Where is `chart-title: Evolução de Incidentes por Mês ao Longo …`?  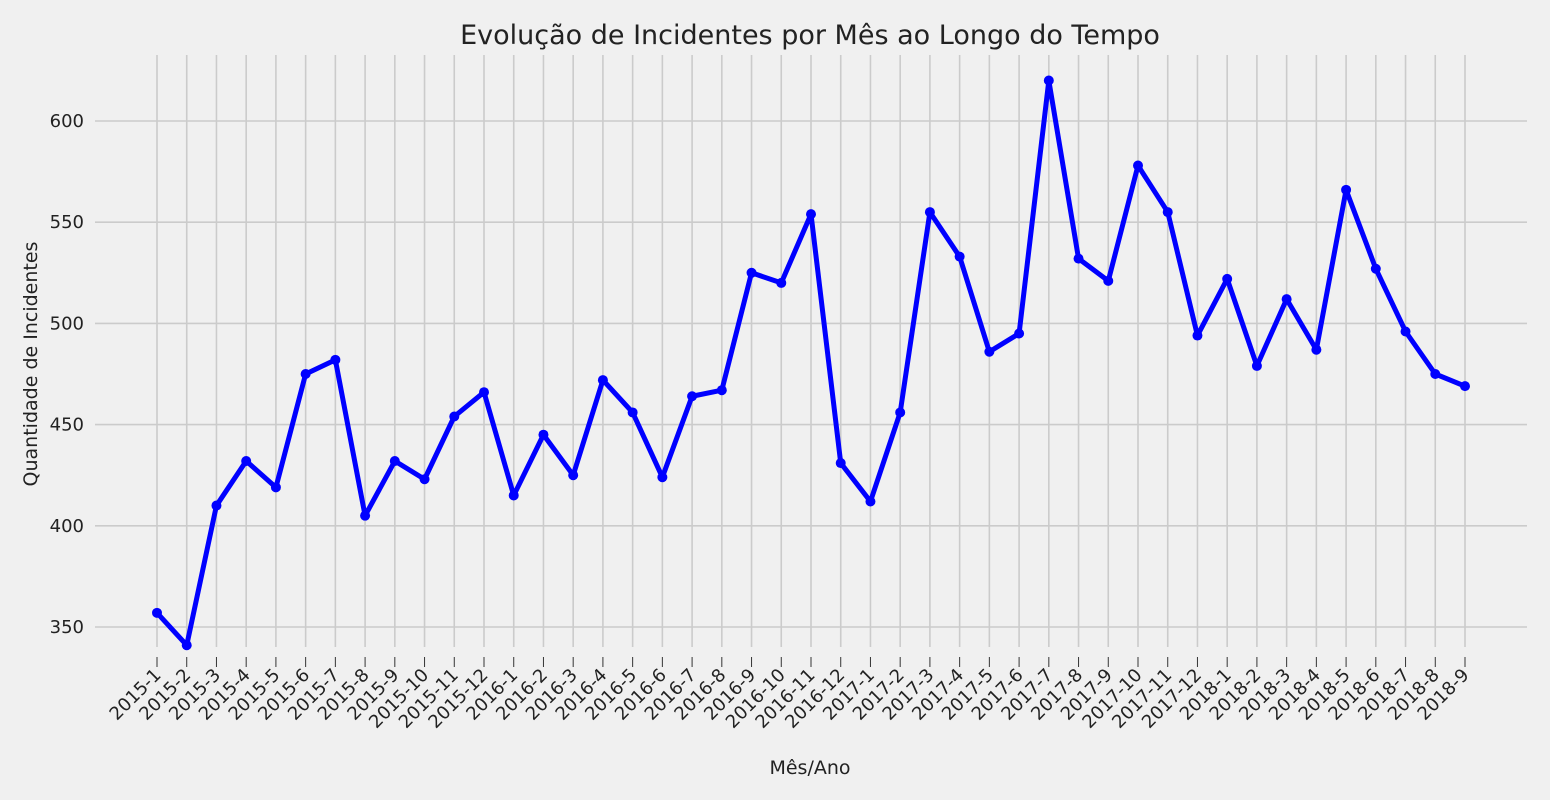 chart-title: Evolução de Incidentes por Mês ao Longo … is located at coordinates (810, 35).